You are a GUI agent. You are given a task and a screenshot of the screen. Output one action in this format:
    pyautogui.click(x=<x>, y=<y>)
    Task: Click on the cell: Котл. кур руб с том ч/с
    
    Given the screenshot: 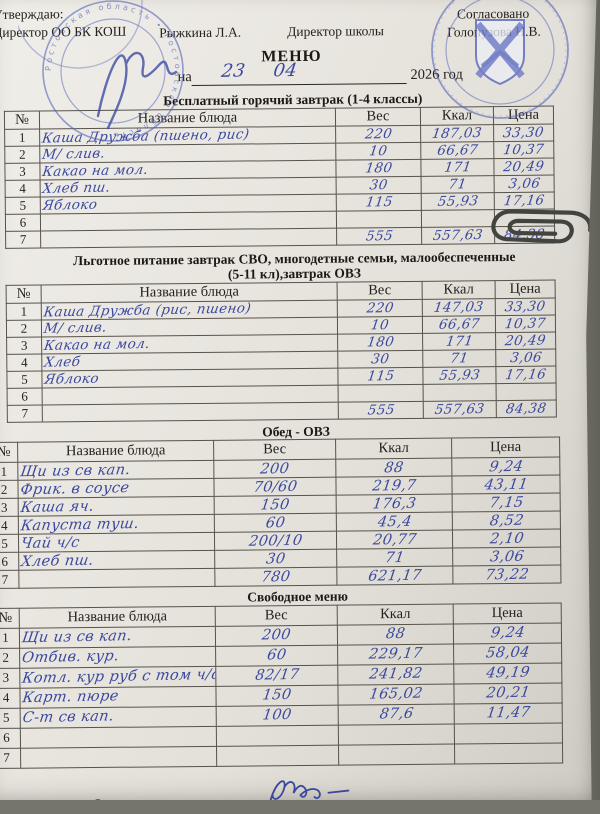 What is the action you would take?
    pyautogui.click(x=117, y=676)
    